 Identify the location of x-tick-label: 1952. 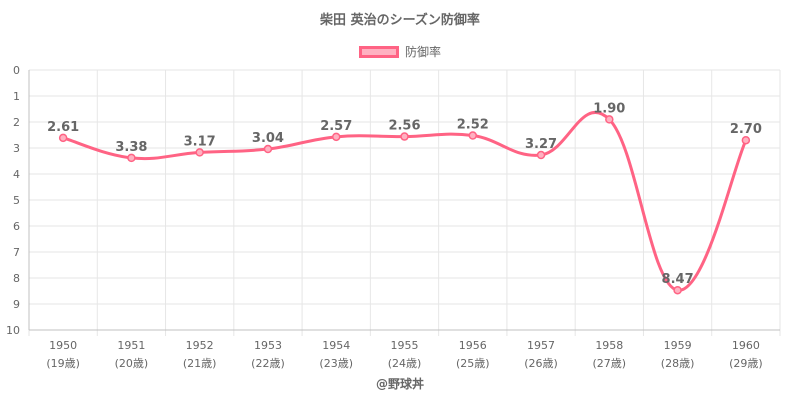
(200, 345).